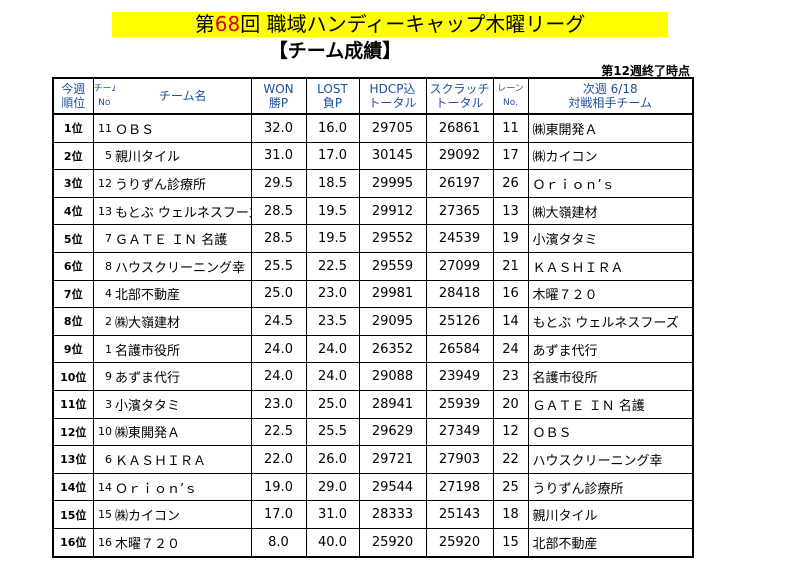 The height and width of the screenshot is (565, 800). I want to click on table-row: 10位 9 あずま代行 24.0 24.0 29088 23949 23 名護市役所, so click(373, 376).